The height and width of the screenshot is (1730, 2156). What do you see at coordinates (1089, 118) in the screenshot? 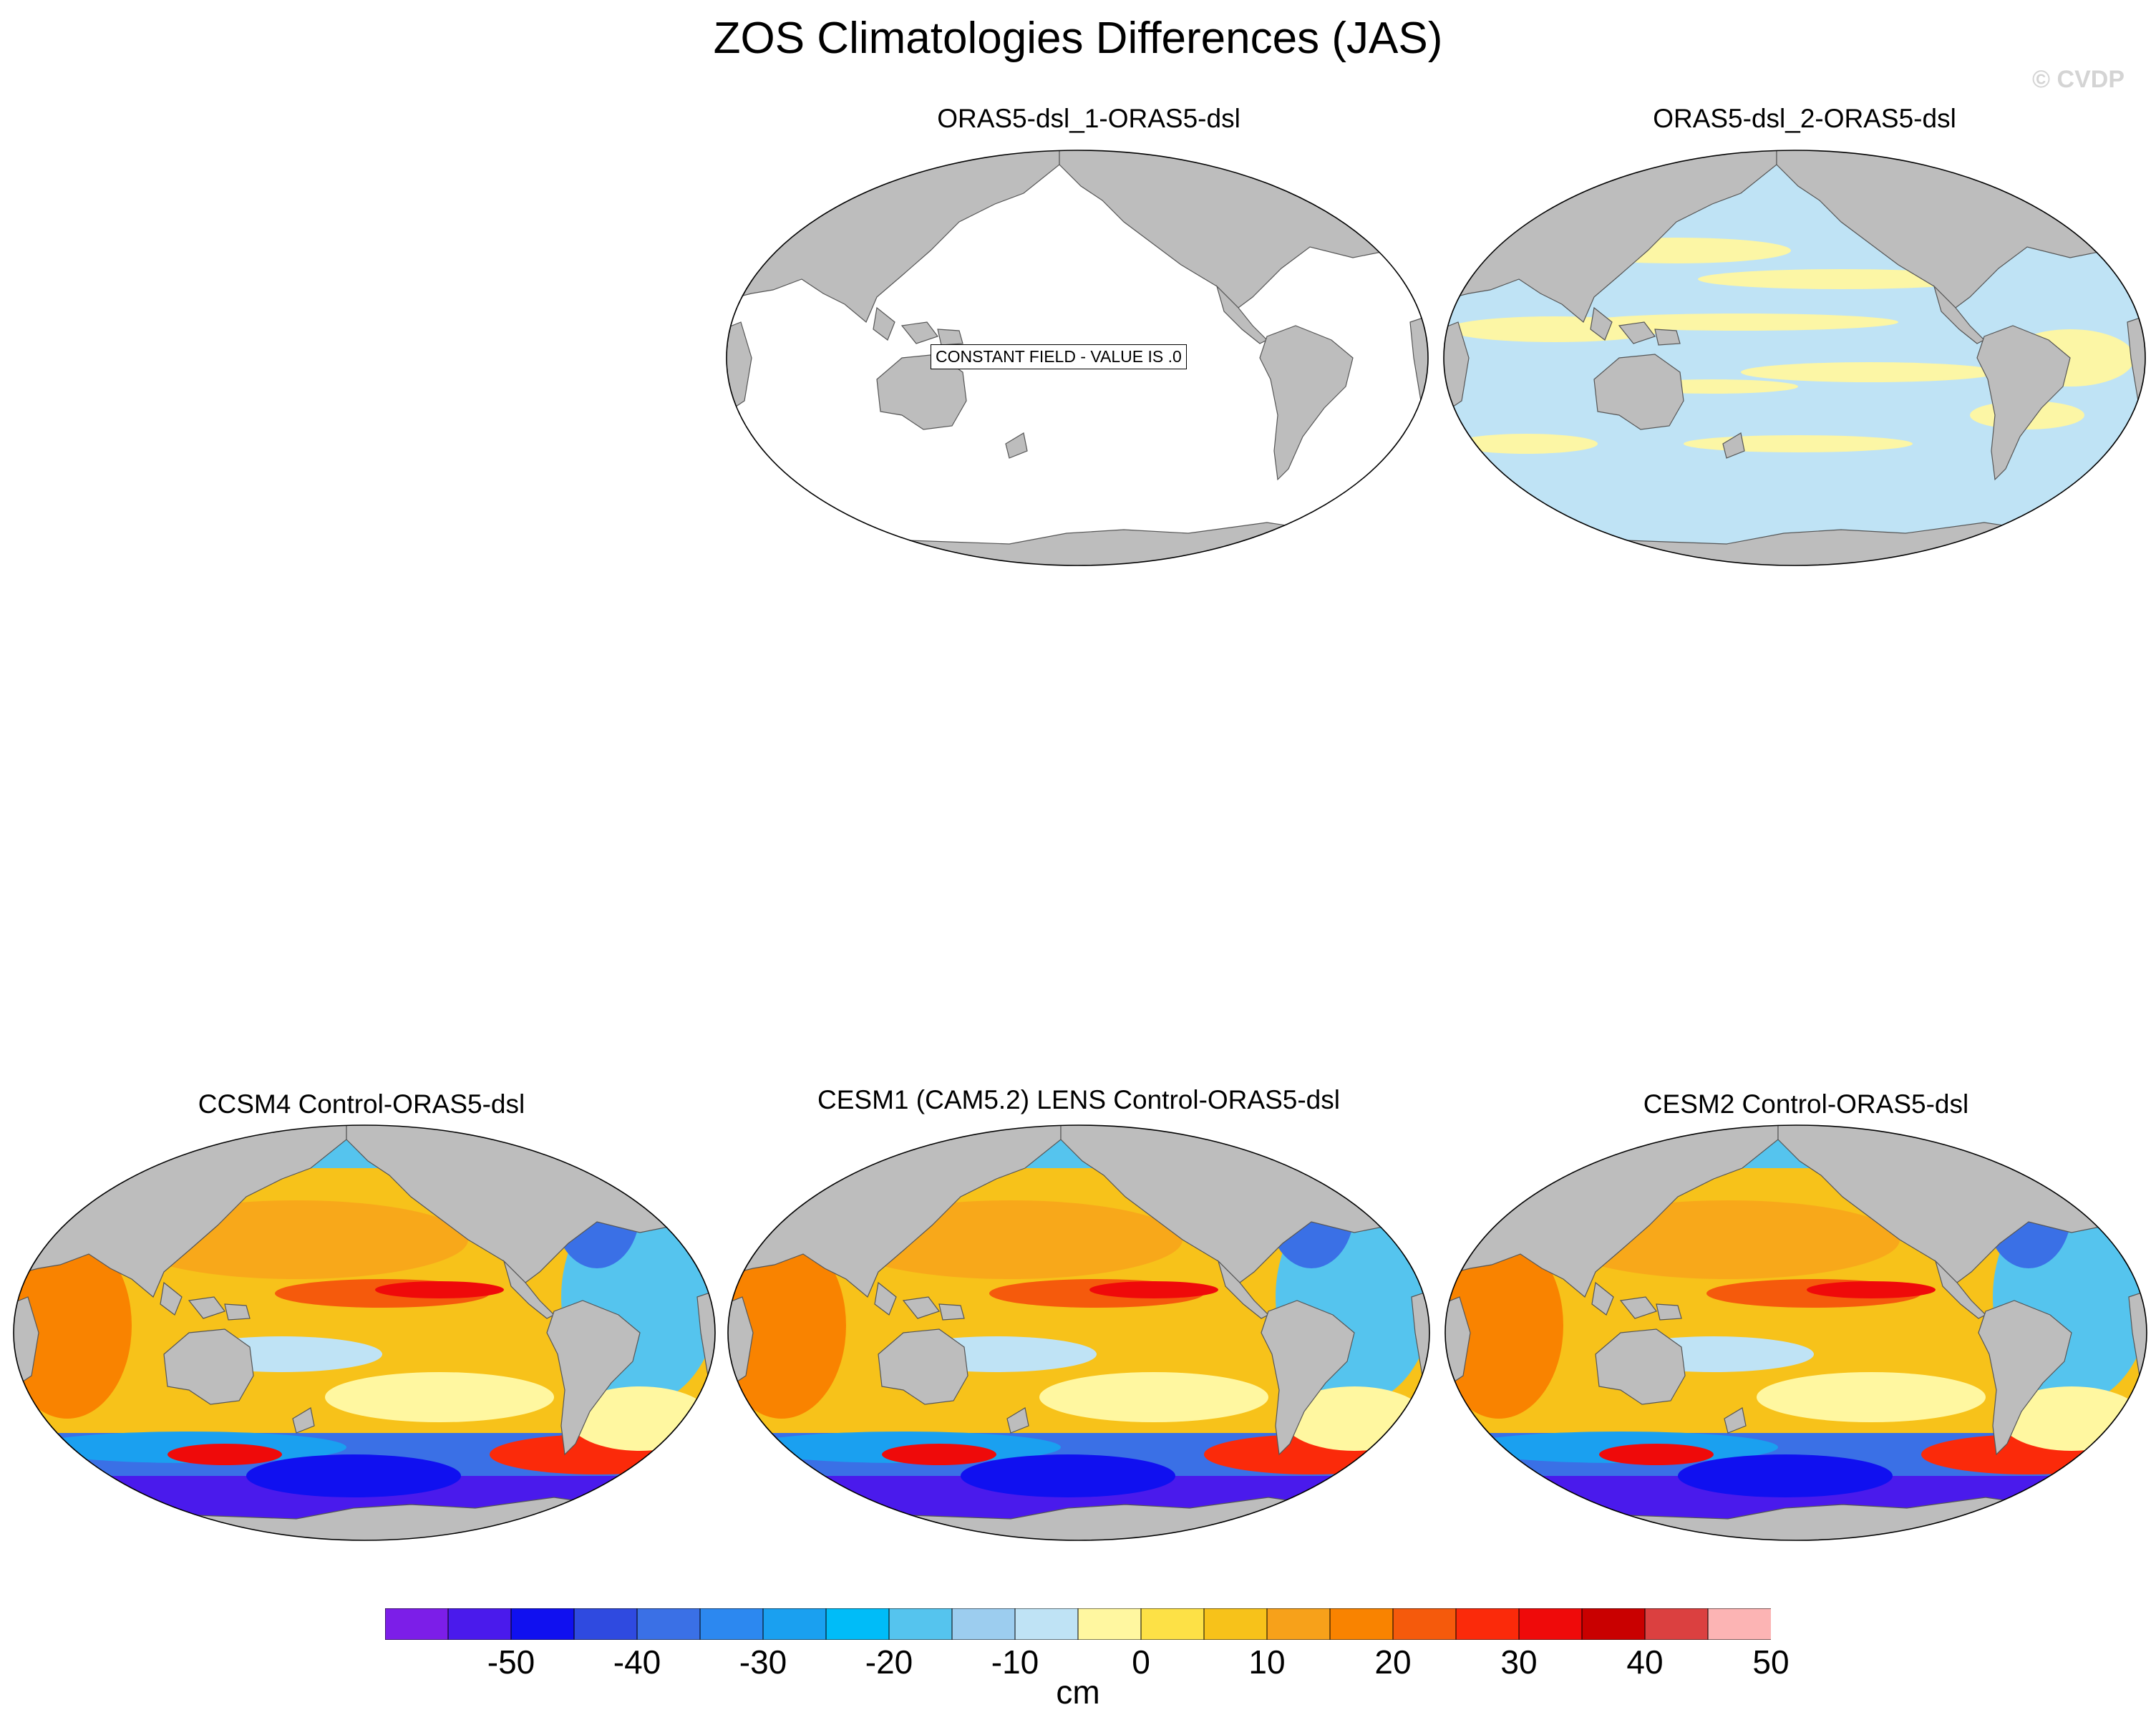
I see `panel-title-1: ORAS5-dsl_1-ORAS5-dsl` at bounding box center [1089, 118].